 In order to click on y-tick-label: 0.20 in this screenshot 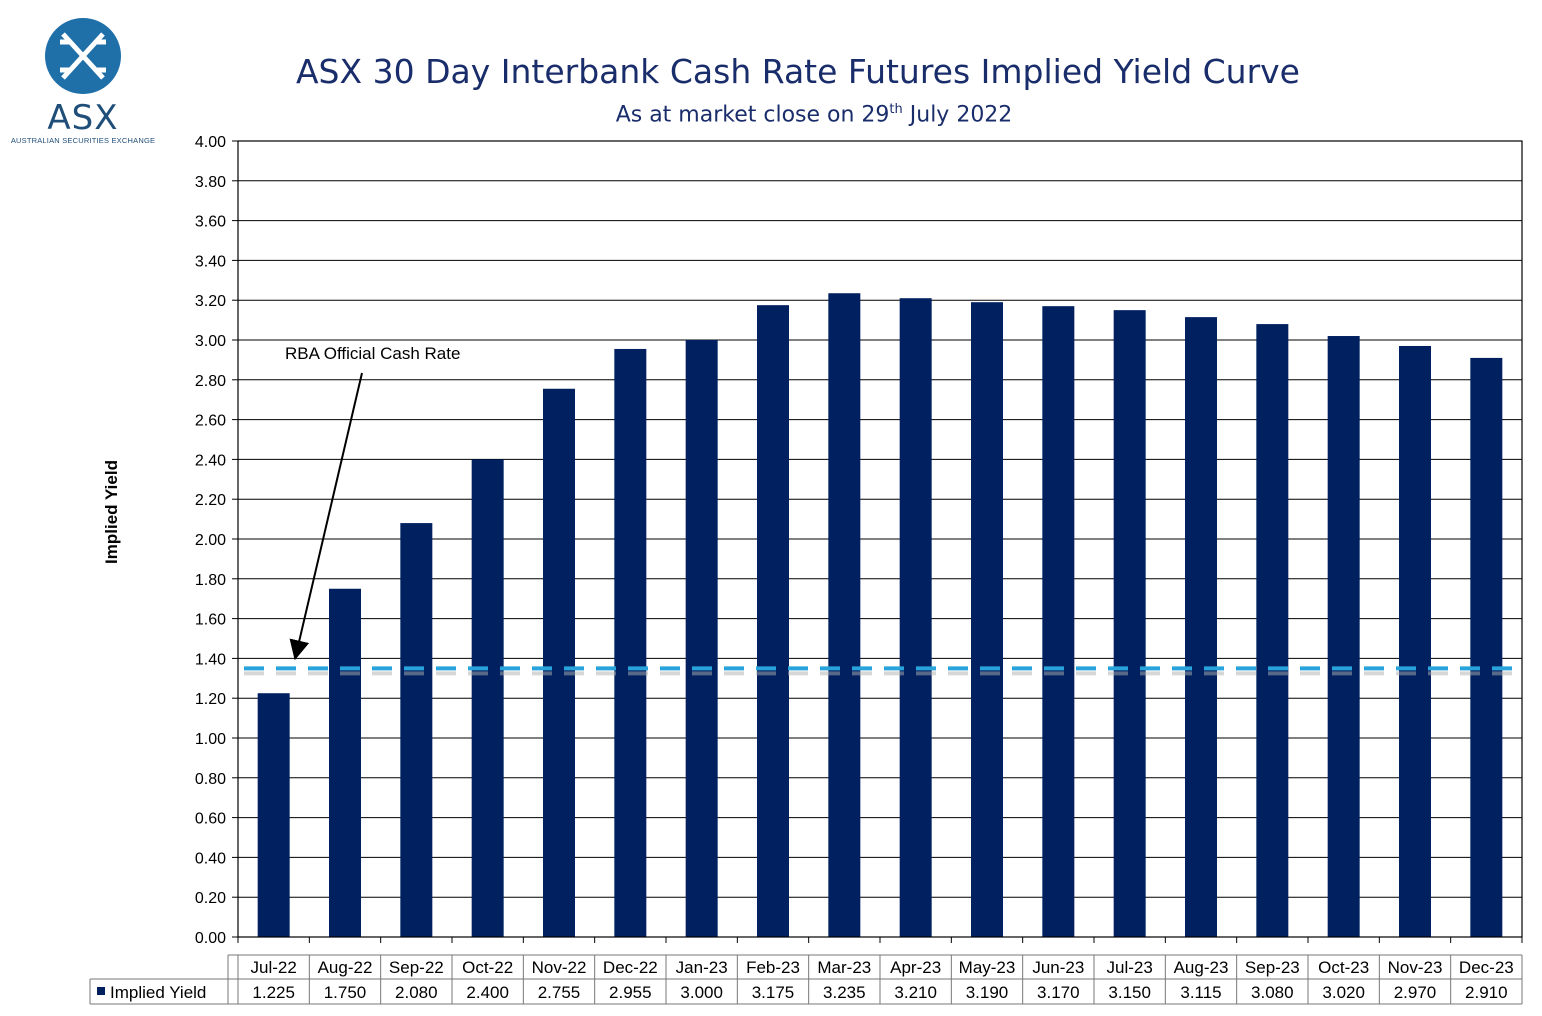, I will do `click(210, 898)`.